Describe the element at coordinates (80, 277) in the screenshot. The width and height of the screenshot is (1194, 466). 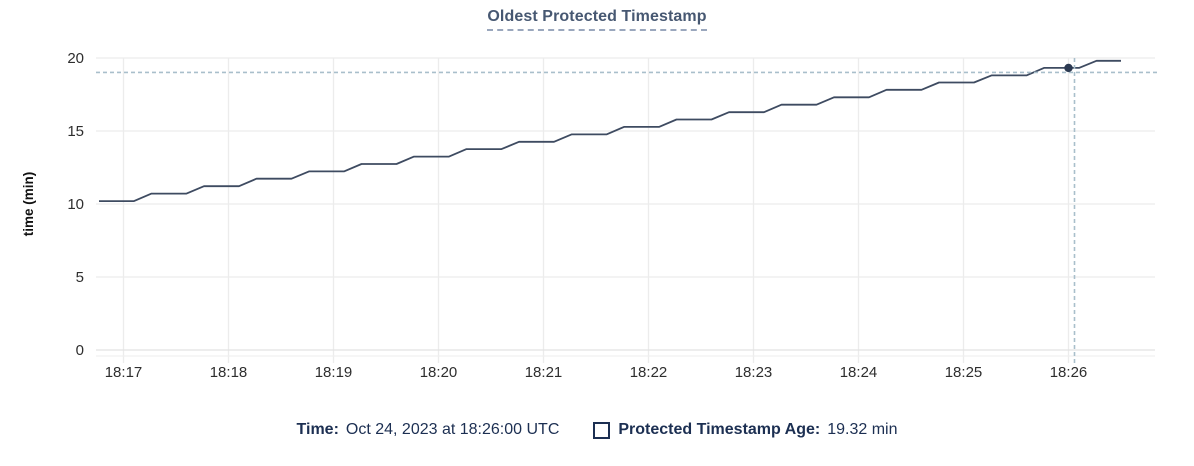
I see `y-tick-label: 5` at that location.